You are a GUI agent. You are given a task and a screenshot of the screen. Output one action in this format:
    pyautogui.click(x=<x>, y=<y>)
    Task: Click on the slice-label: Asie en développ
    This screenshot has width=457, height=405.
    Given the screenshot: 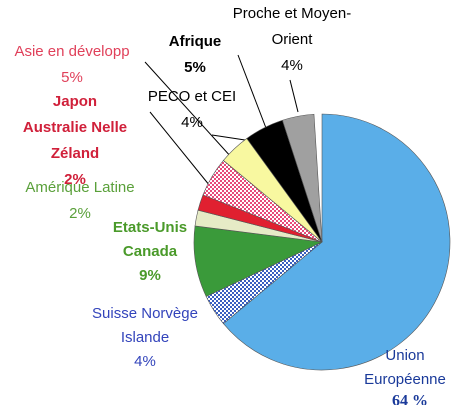 What is the action you would take?
    pyautogui.click(x=71, y=51)
    